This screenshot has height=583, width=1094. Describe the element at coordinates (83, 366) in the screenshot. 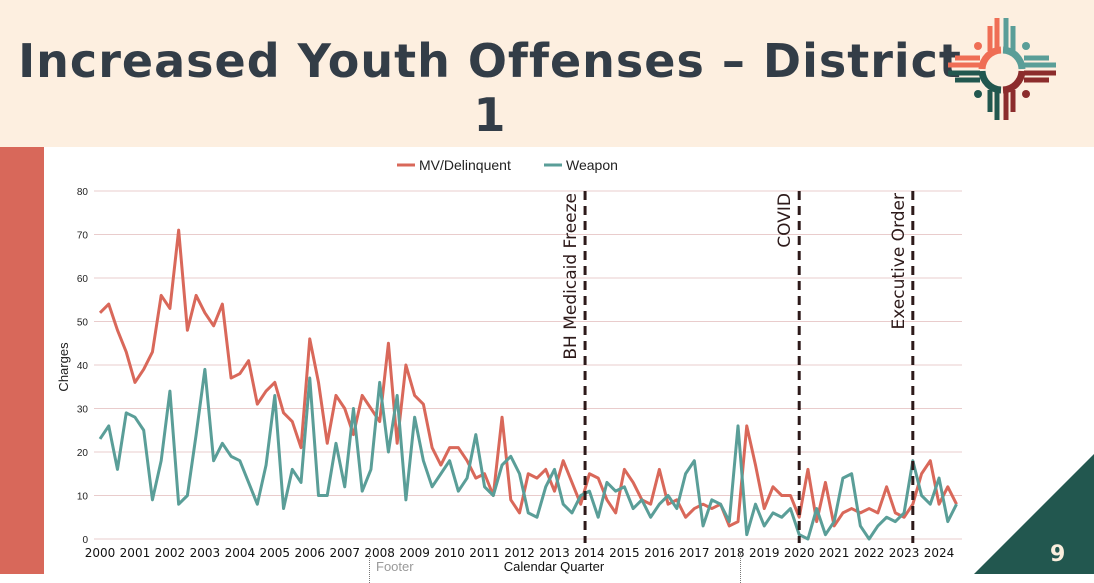

I see `y-tick-label: 40` at that location.